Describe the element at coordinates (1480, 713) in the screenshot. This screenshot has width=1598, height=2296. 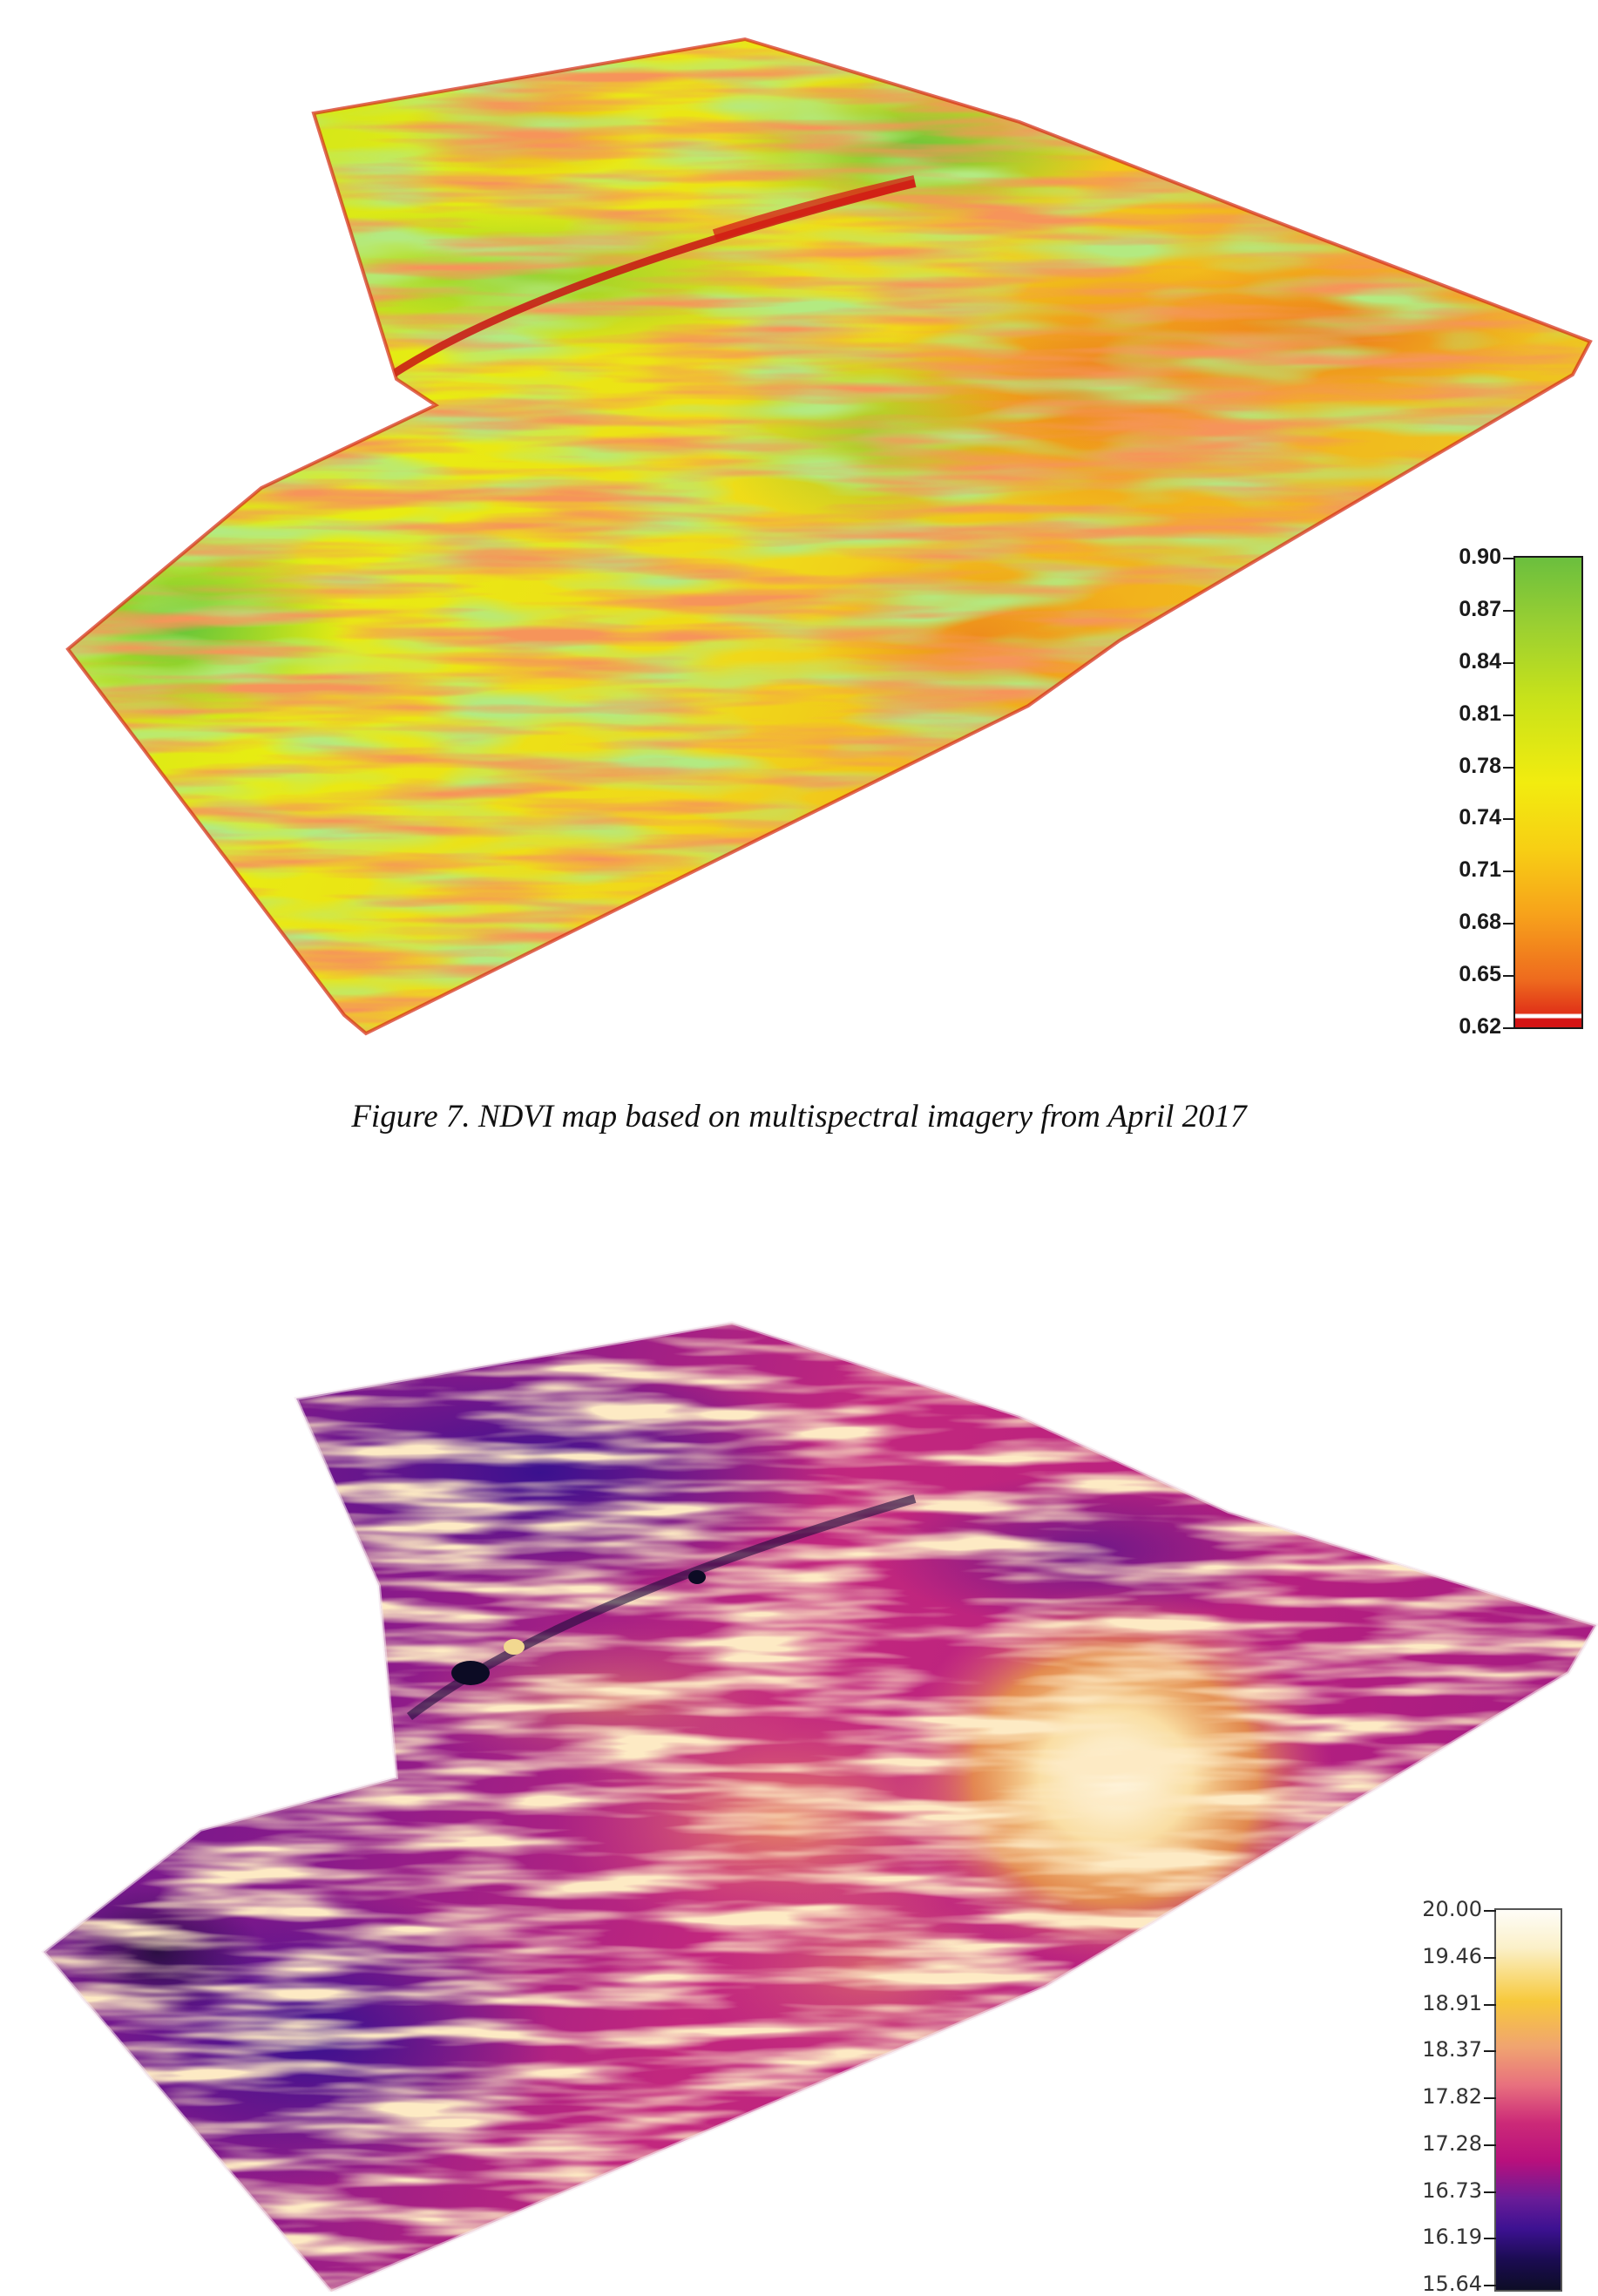
I see `legend-tick-label: 0.81` at that location.